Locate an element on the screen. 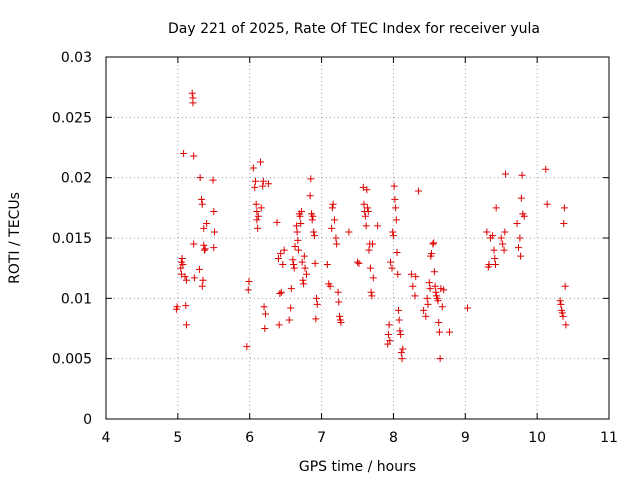  x-tick-label: 6 is located at coordinates (249, 438).